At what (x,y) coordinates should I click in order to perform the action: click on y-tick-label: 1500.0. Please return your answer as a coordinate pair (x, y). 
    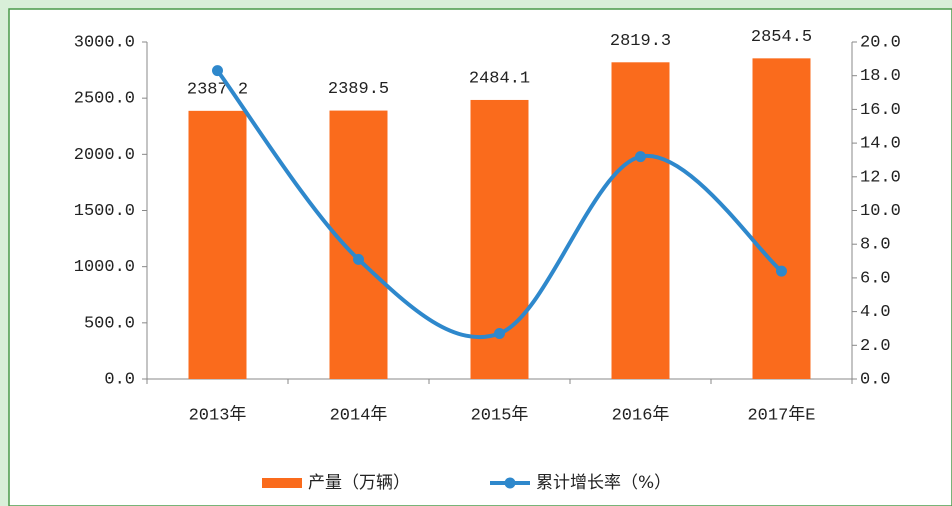
    Looking at the image, I should click on (104, 211).